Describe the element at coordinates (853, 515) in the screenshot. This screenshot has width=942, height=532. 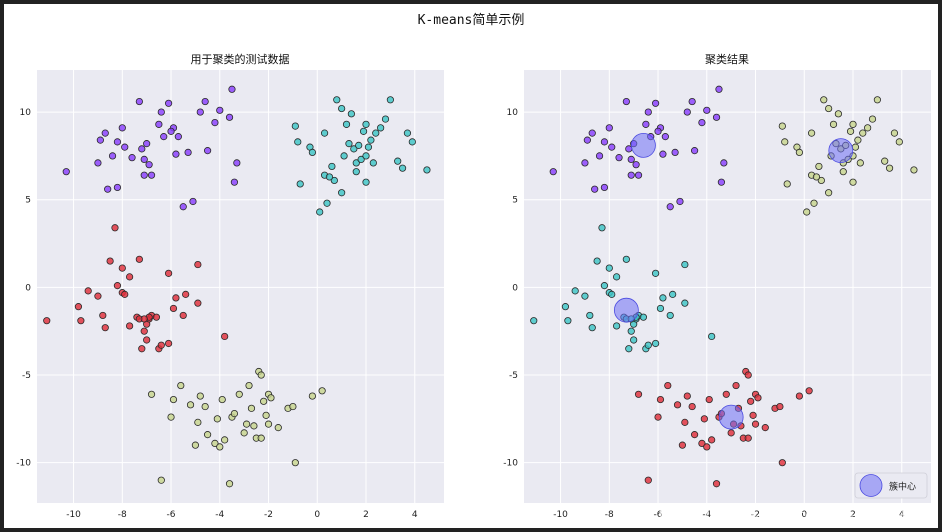
I see `right-x-tick-label: 2` at that location.